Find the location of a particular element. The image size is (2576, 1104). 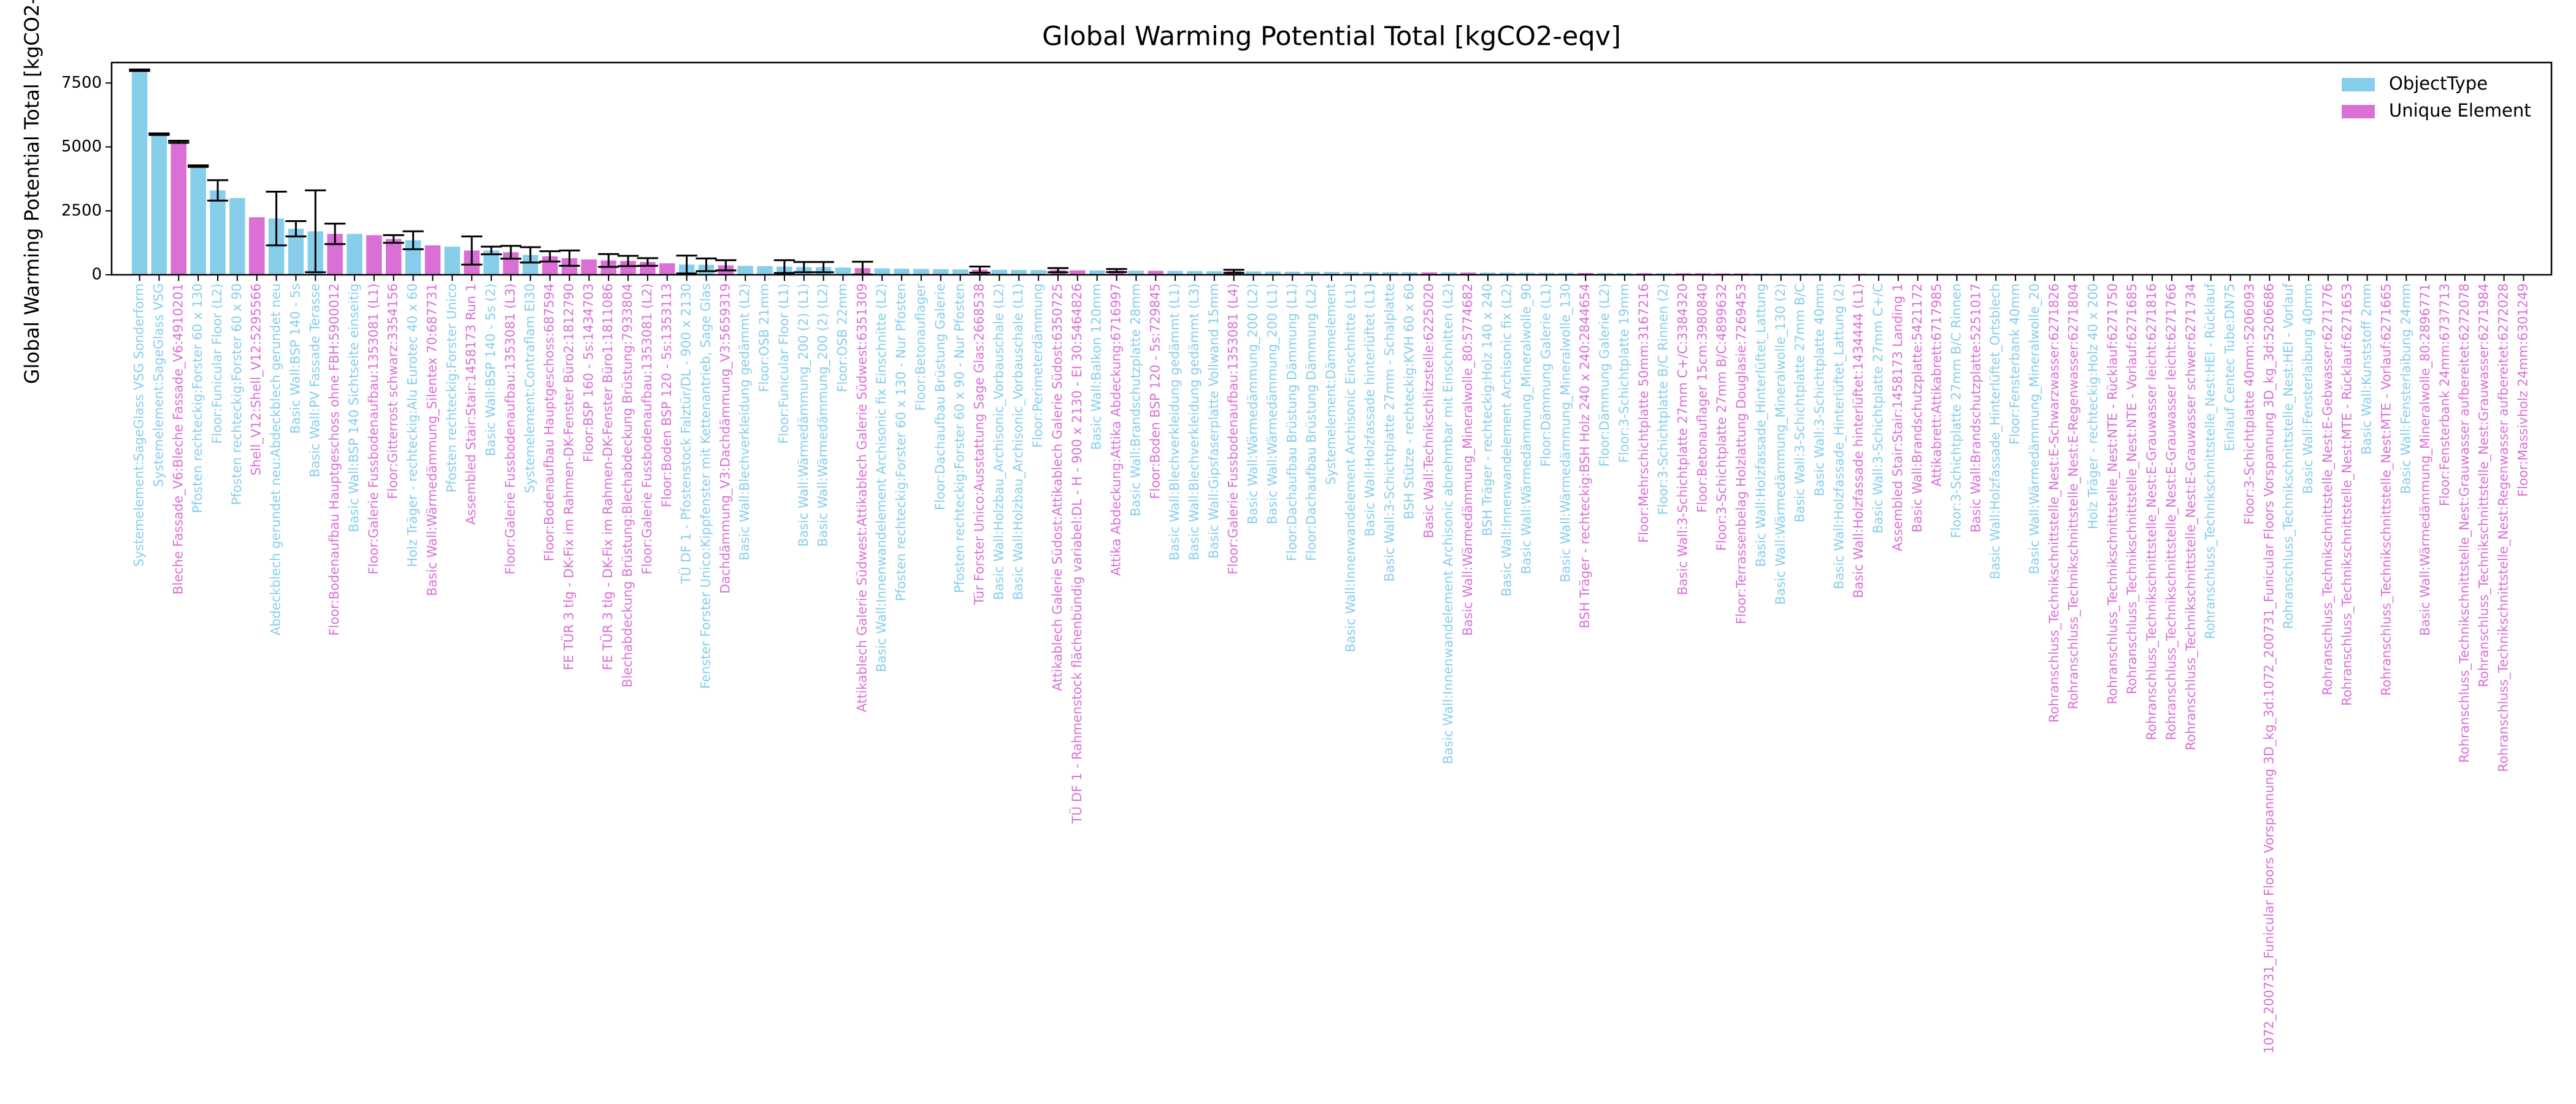

x-tick-label: Floor:3-Schichtplatte 40mm:5206093 is located at coordinates (2249, 403).